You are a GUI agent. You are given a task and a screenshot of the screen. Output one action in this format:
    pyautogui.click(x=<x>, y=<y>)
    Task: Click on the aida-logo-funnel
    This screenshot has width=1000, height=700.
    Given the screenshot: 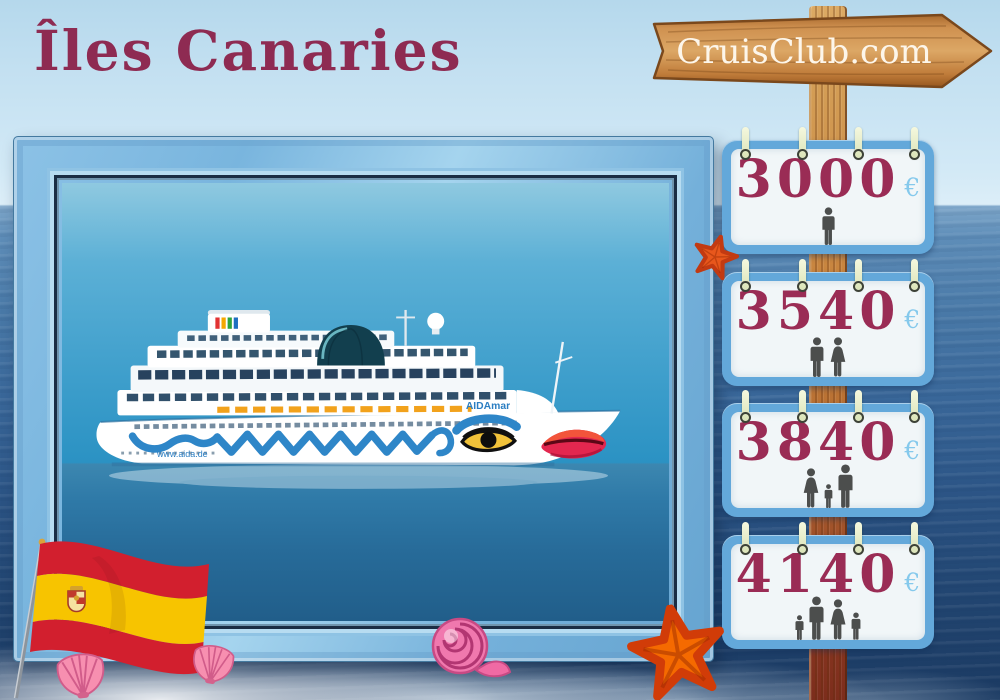 What is the action you would take?
    pyautogui.click(x=238, y=321)
    